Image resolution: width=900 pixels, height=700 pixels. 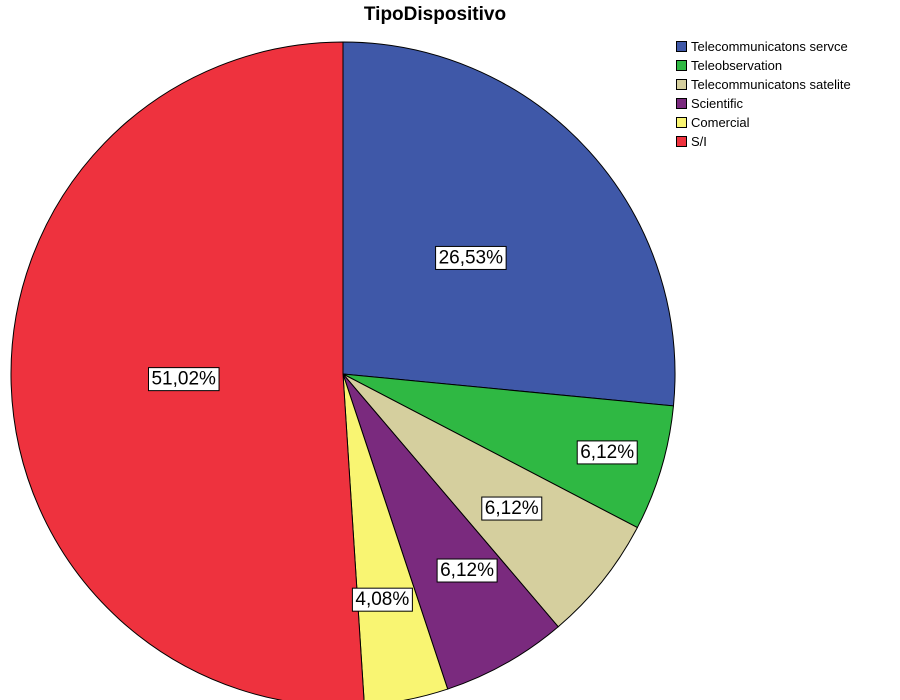 I want to click on legend-label: Comercial, so click(x=720, y=122).